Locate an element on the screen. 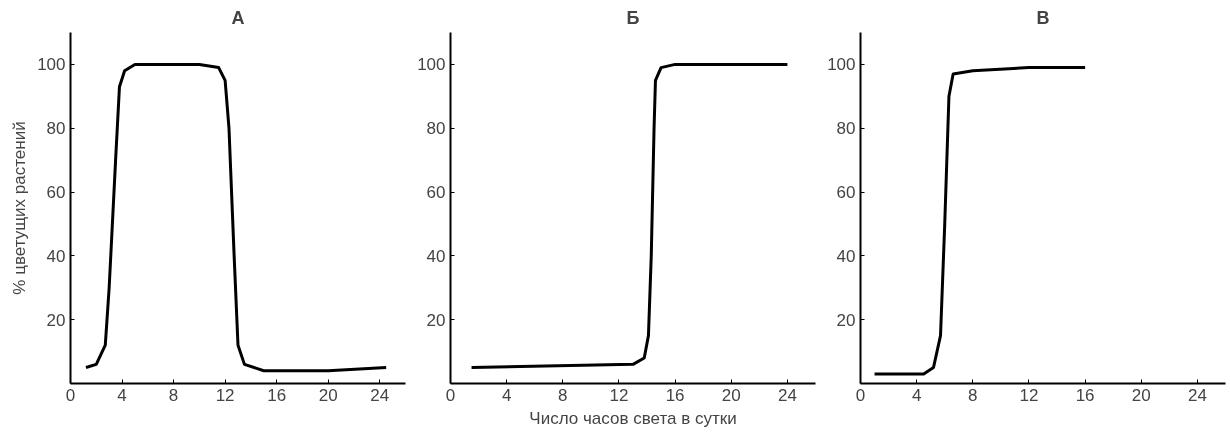  chart-title: Б is located at coordinates (633, 17).